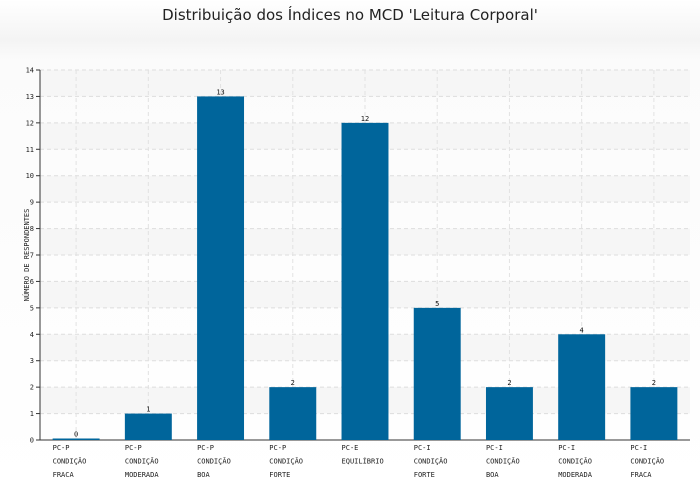 The width and height of the screenshot is (700, 490). I want to click on y-tick-label: 2, so click(32, 388).